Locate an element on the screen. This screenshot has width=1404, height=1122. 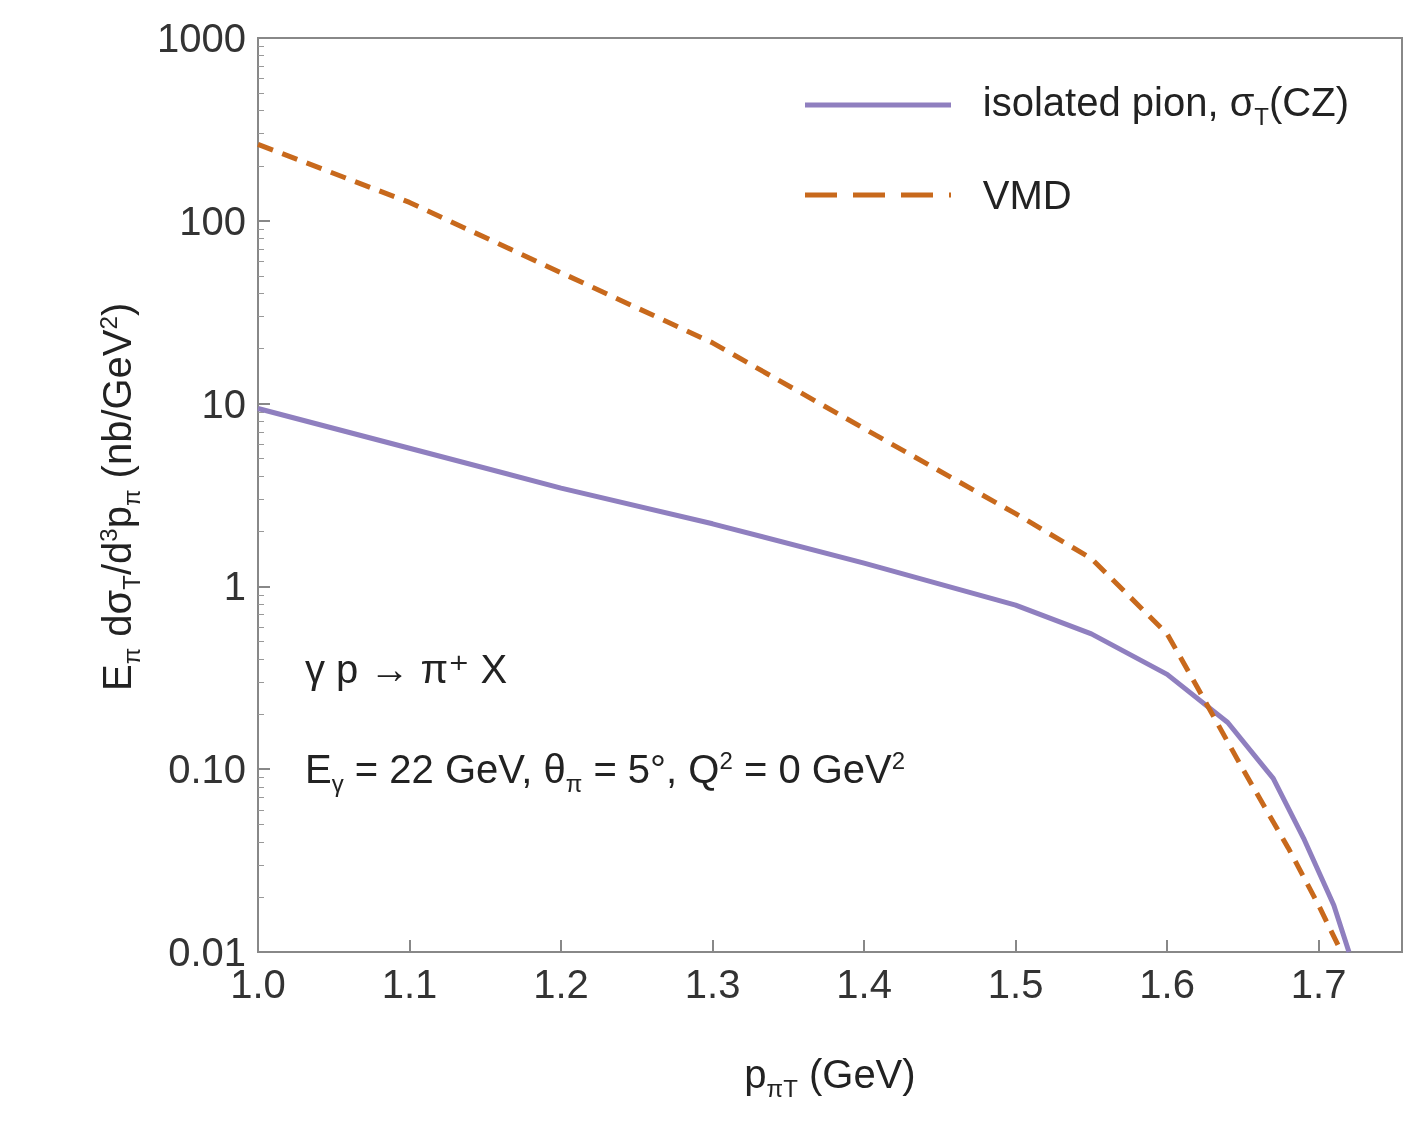
x-tick-label: 1.2 is located at coordinates (561, 984).